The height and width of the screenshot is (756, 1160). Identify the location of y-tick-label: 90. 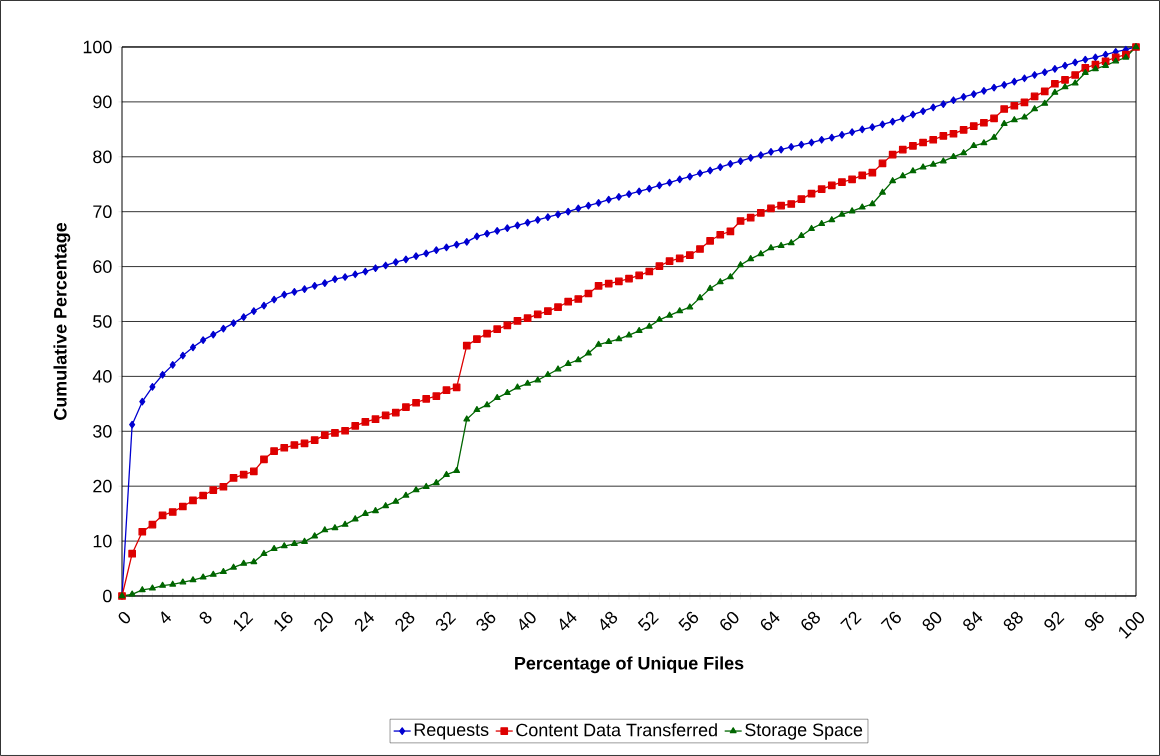
(102, 102).